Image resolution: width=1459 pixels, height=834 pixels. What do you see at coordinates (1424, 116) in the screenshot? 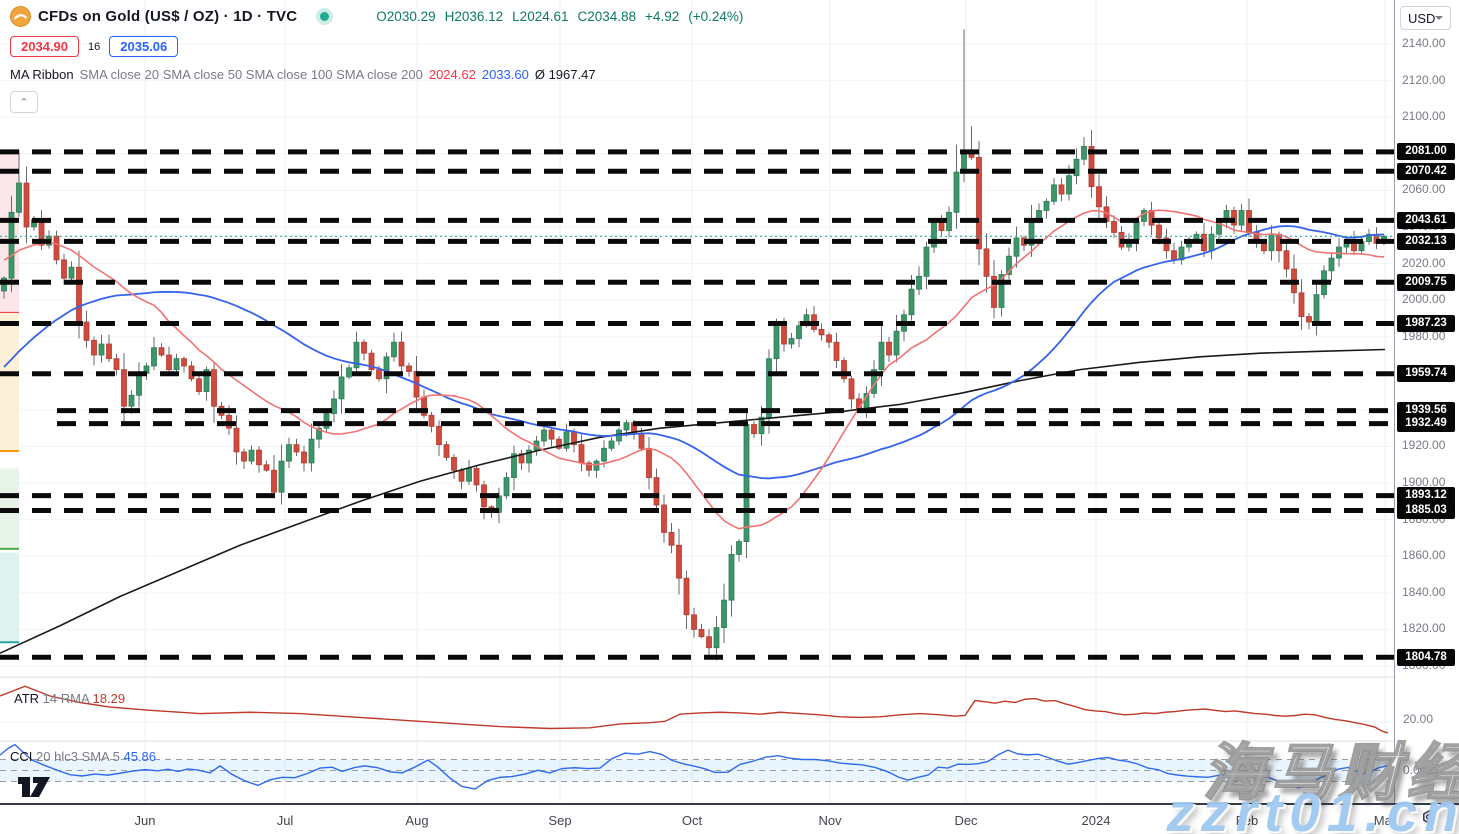
I see `price-tick-label: 2100.00` at bounding box center [1424, 116].